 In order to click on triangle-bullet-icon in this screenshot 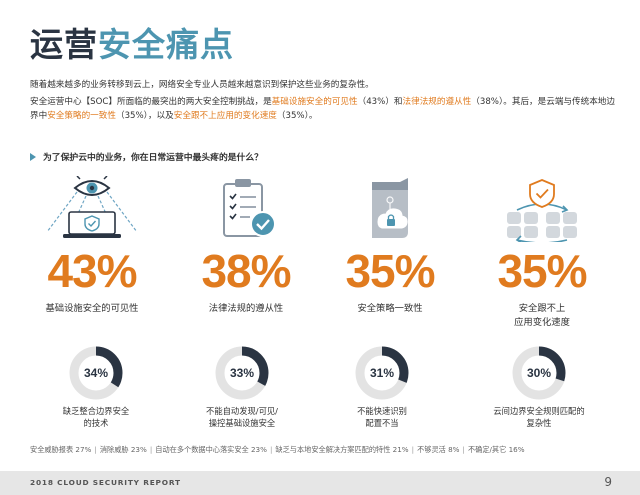, I will do `click(33, 157)`.